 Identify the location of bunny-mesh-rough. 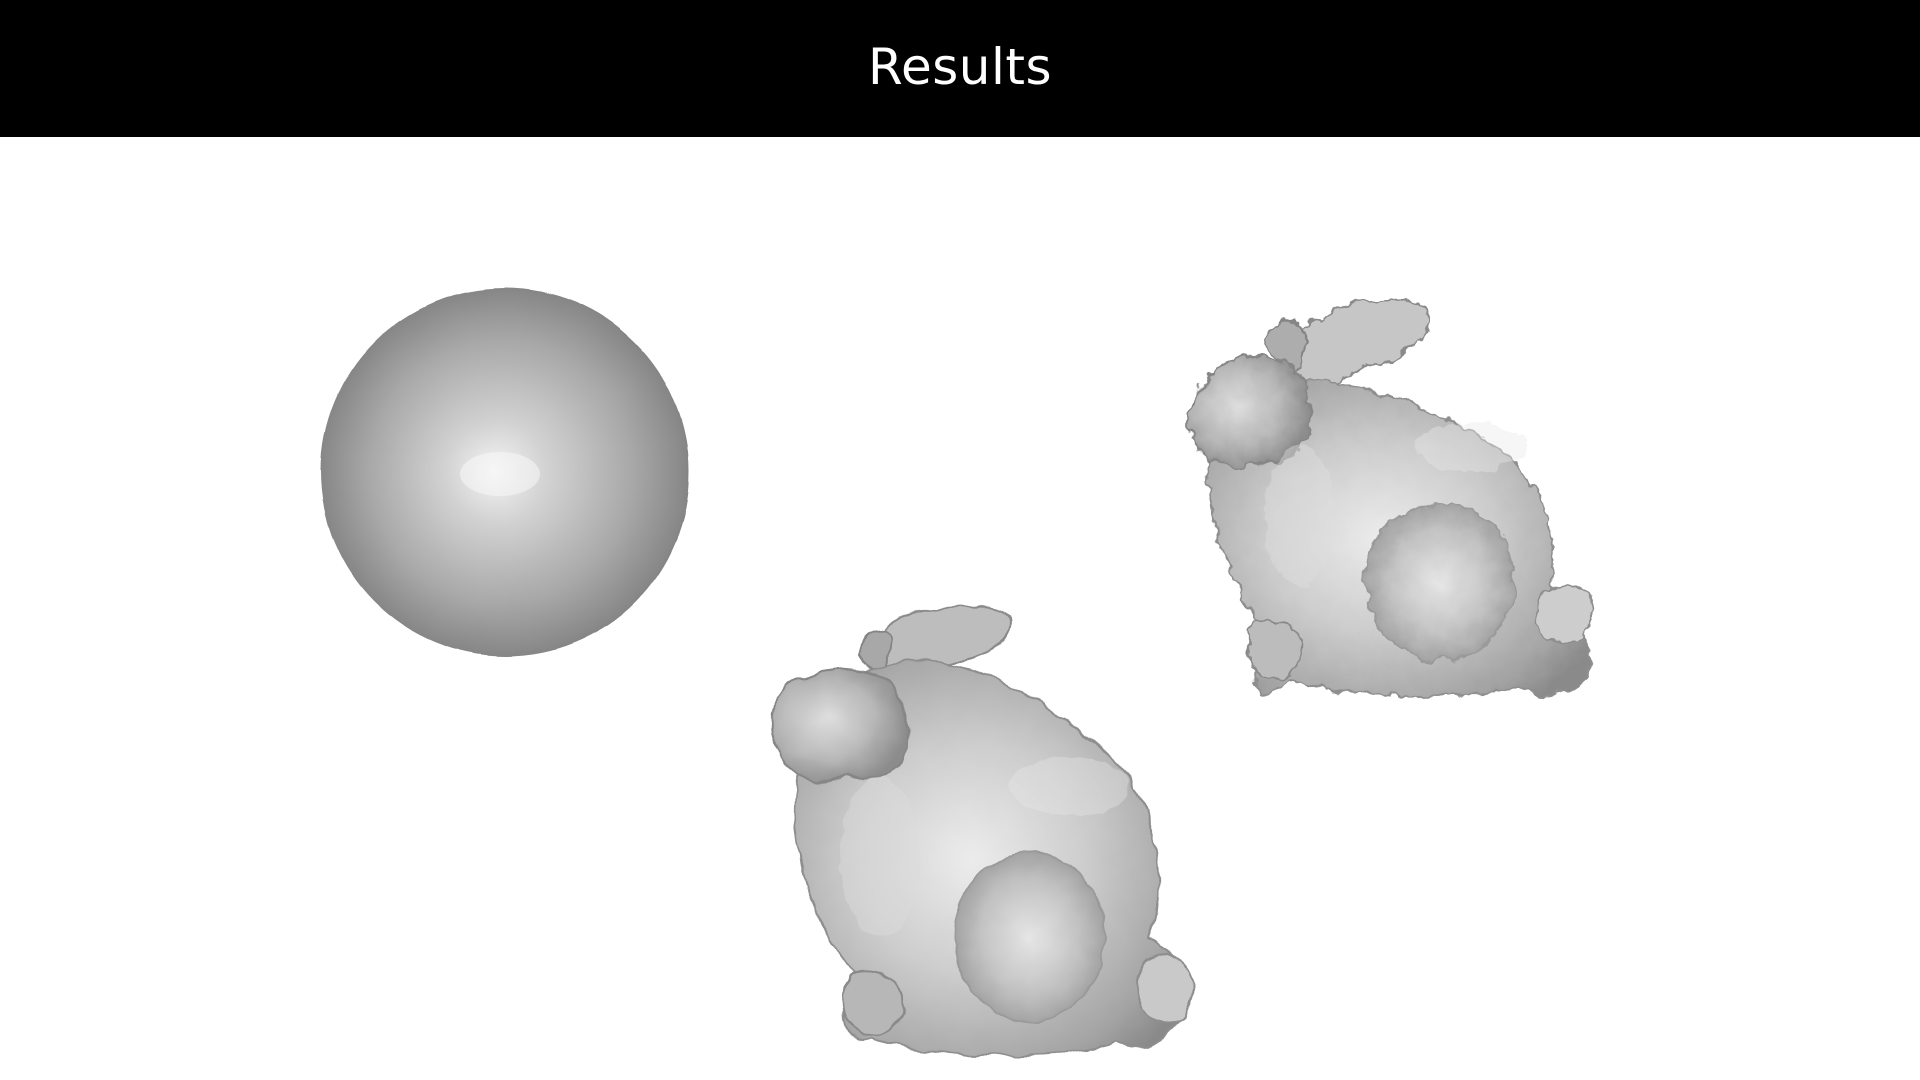
(1390, 497).